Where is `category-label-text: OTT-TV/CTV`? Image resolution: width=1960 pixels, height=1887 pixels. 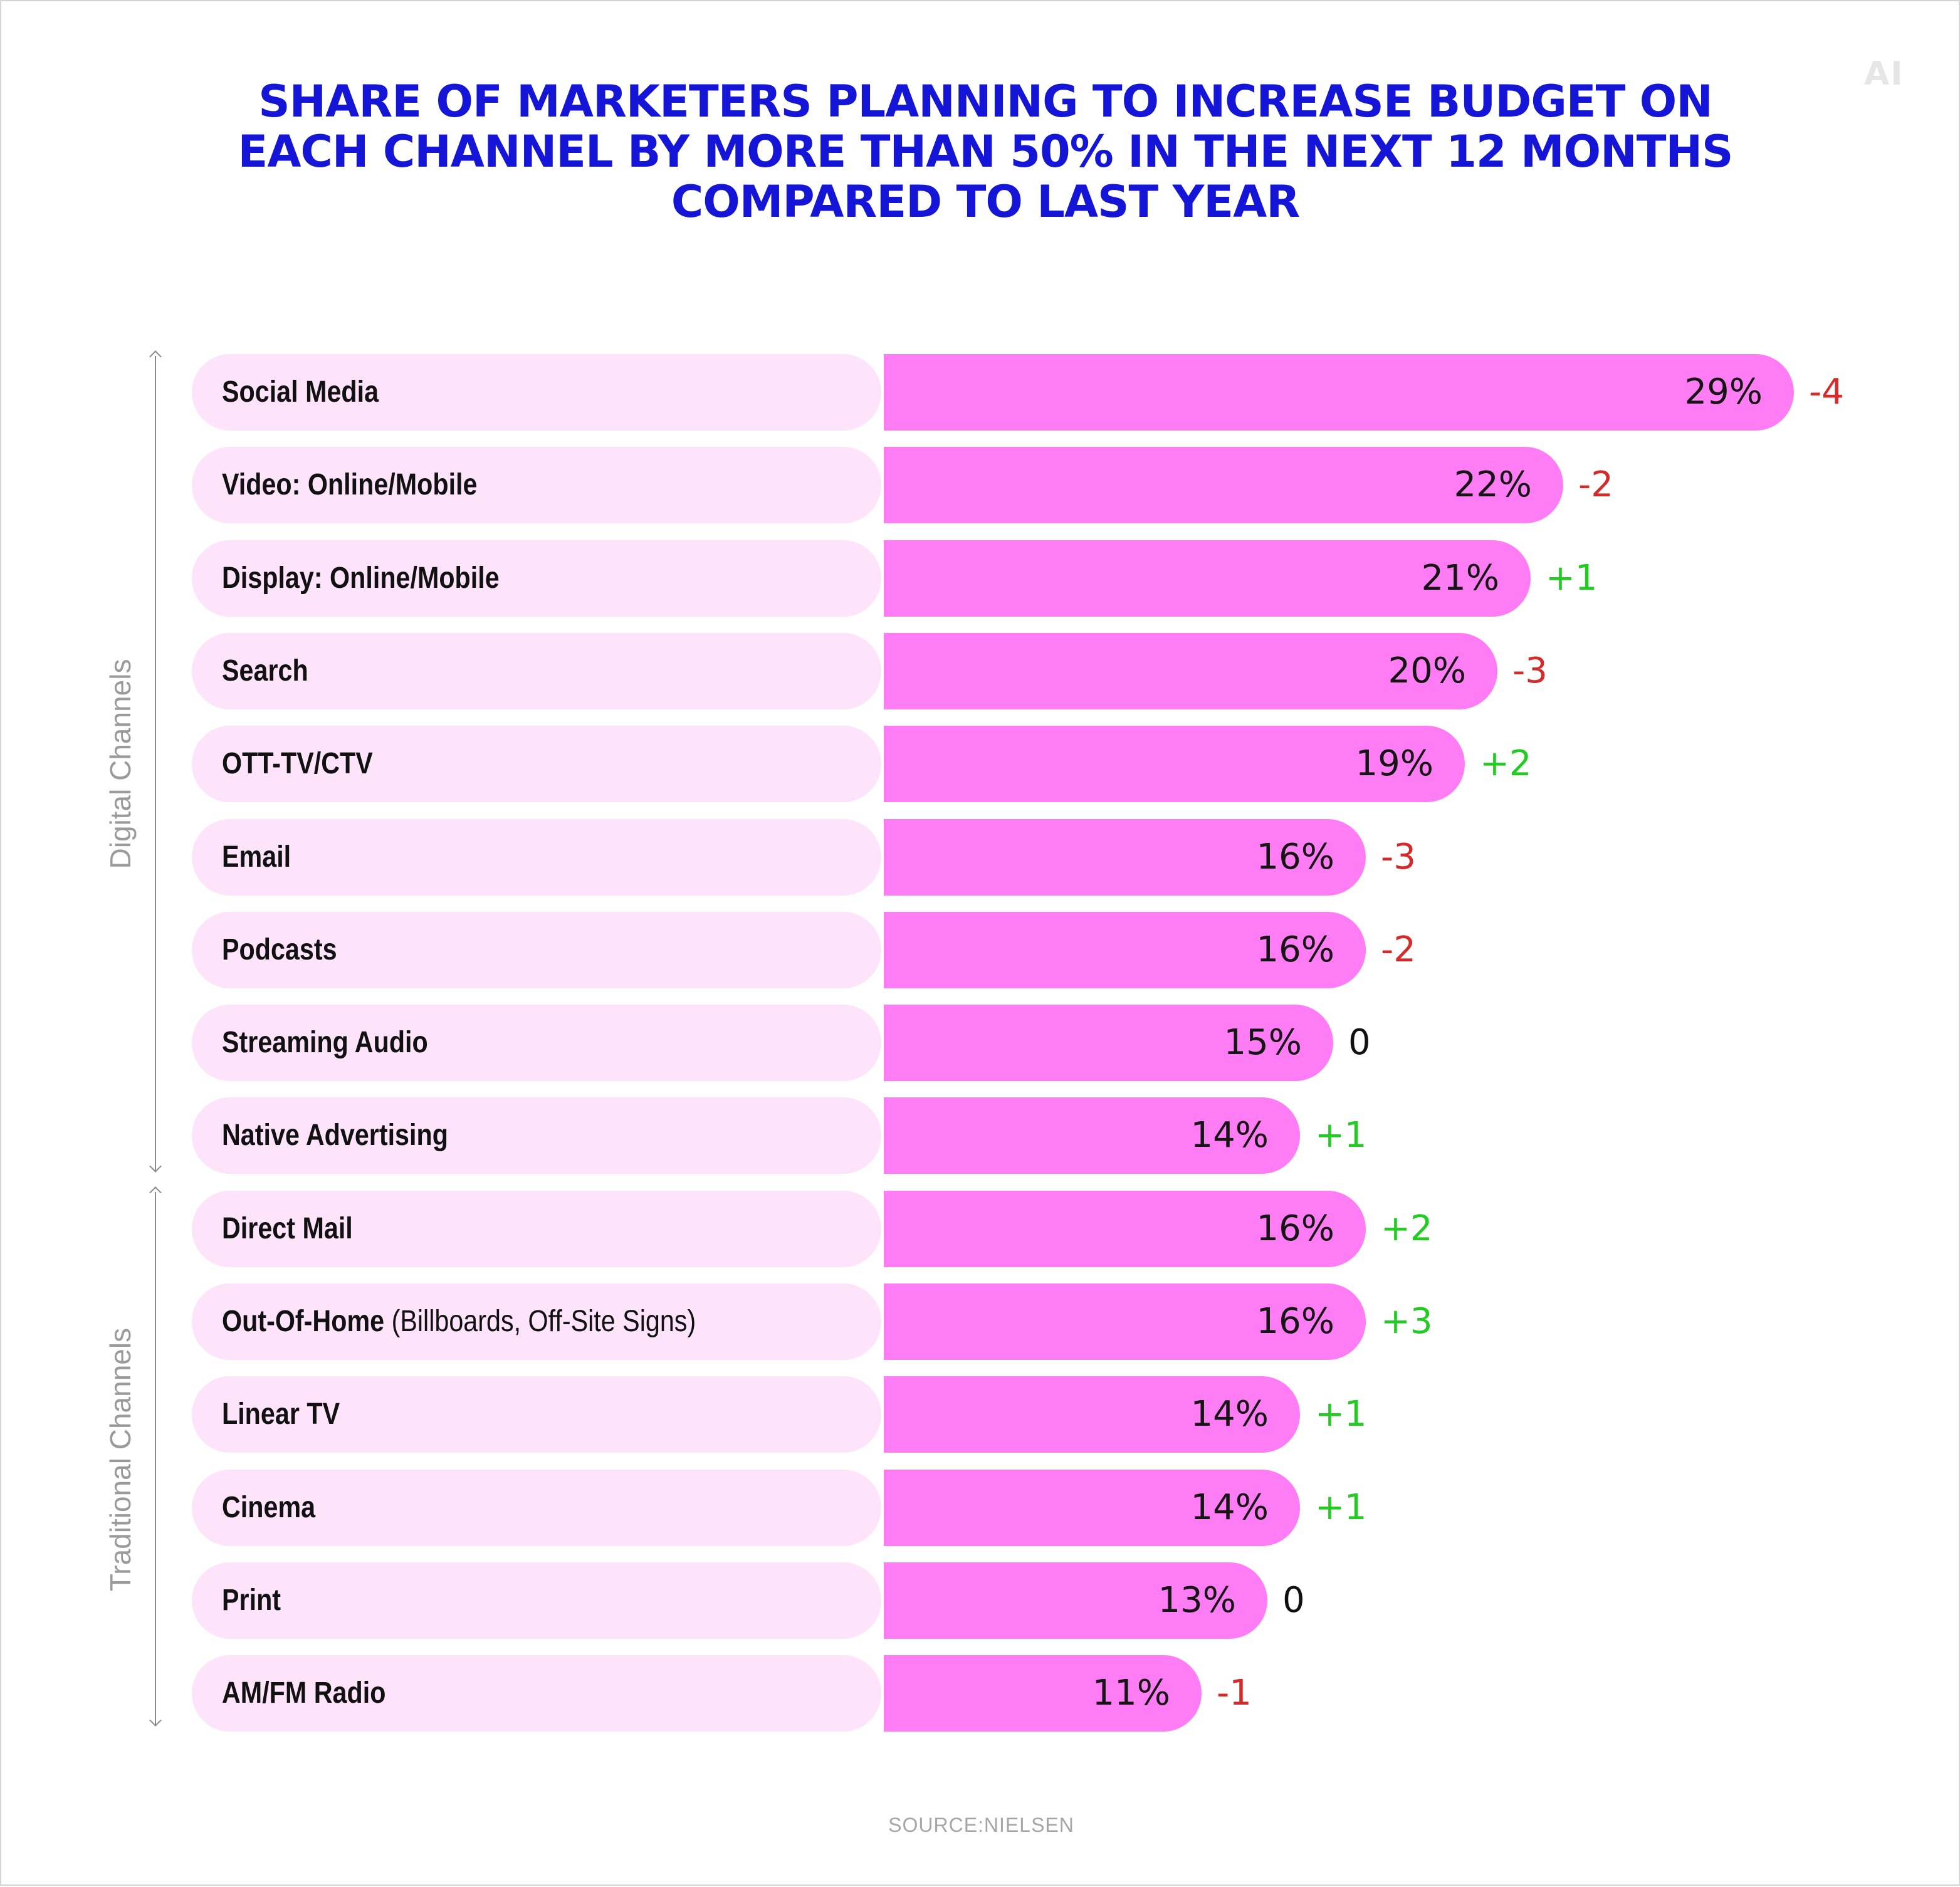
category-label-text: OTT-TV/CTV is located at coordinates (297, 763).